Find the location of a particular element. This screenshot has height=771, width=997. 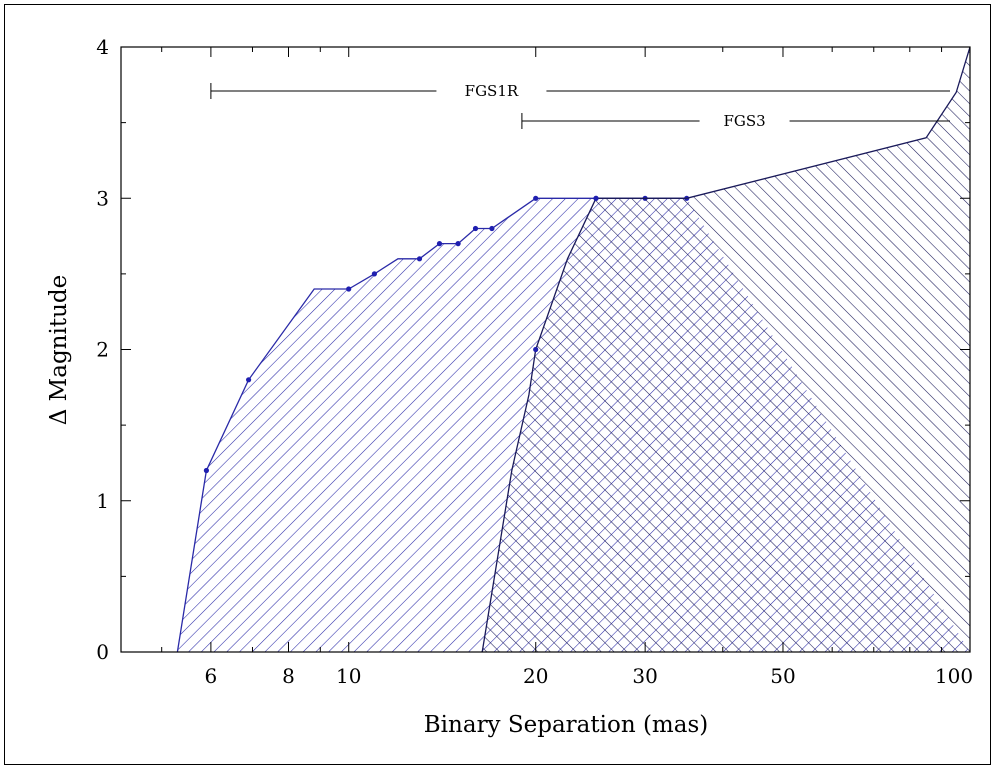

x-tick-label: 20 is located at coordinates (535, 676).